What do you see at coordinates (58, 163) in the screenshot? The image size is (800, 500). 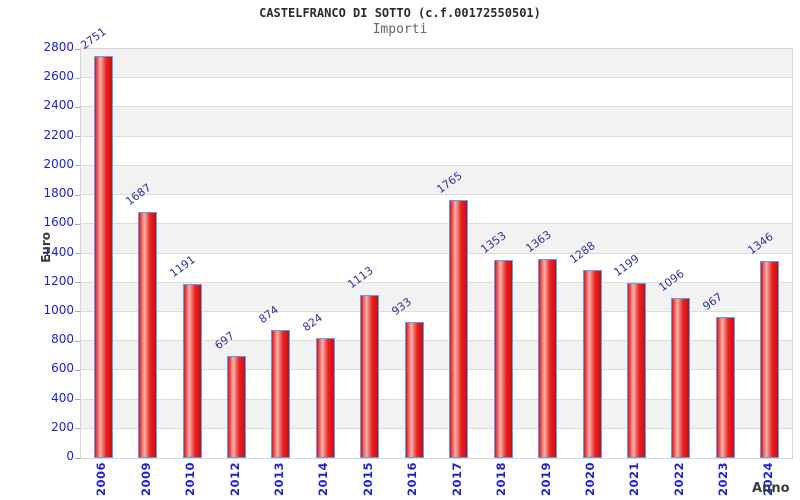 I see `y-tick-label: 2000` at bounding box center [58, 163].